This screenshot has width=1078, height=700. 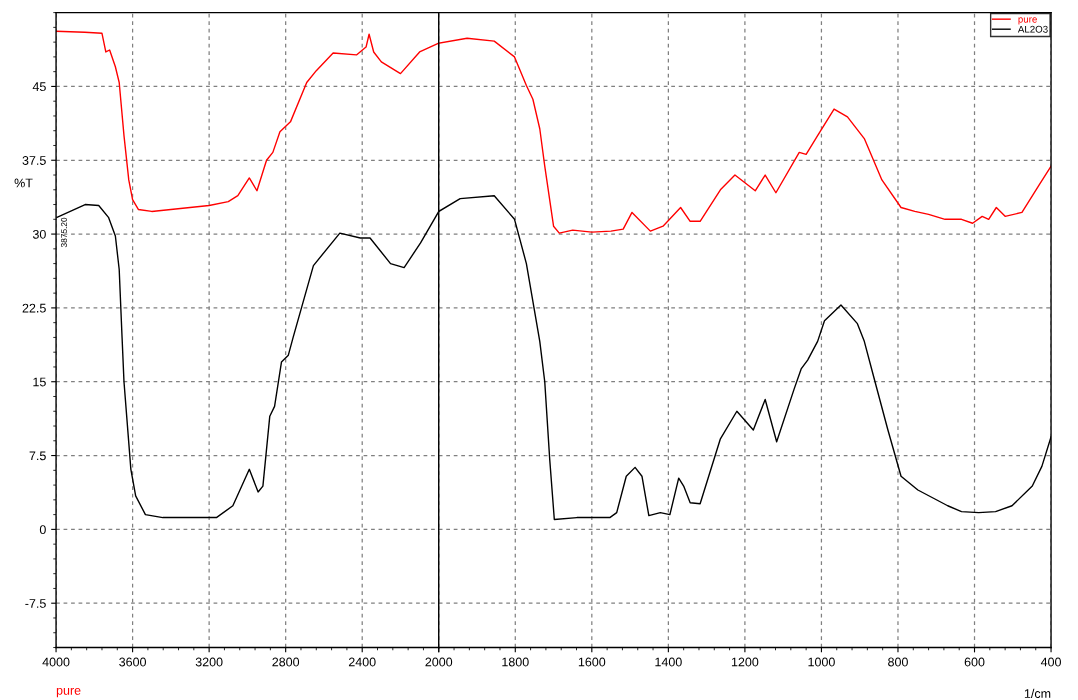 What do you see at coordinates (34, 308) in the screenshot?
I see `y-tick-label: 22.5` at bounding box center [34, 308].